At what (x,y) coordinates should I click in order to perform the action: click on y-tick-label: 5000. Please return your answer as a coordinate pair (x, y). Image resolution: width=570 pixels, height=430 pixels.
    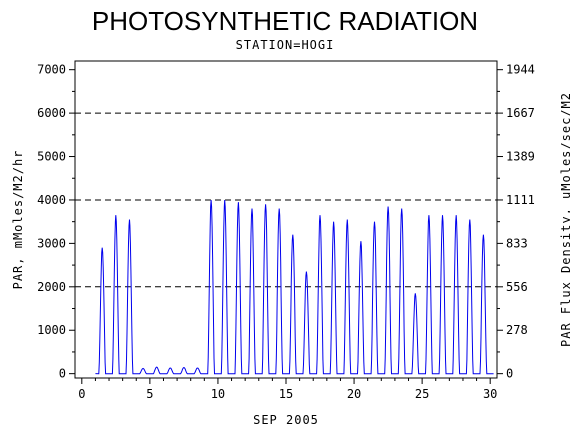
    Looking at the image, I should click on (51, 157).